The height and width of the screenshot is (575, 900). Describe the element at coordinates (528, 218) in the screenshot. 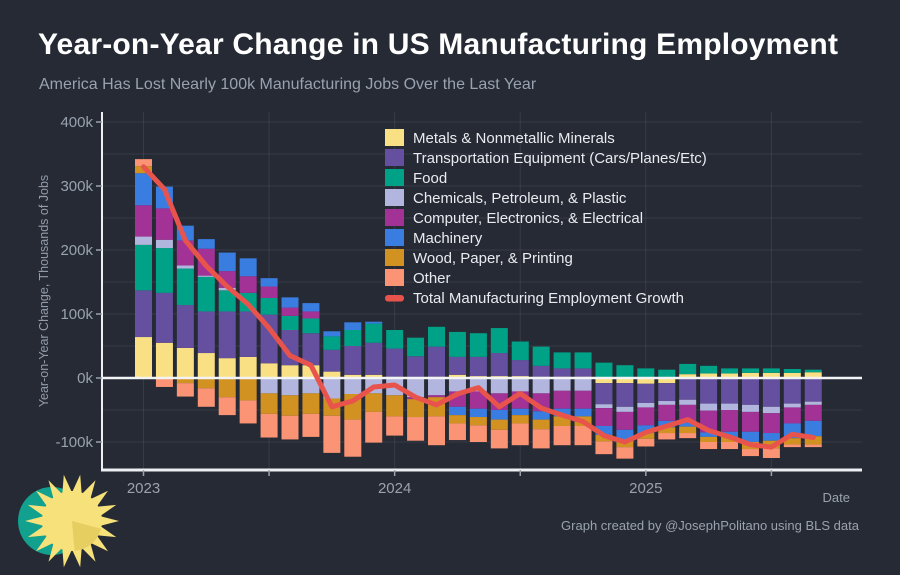

I see `legend-item-label: Computer, Electronics, & Electrical` at that location.